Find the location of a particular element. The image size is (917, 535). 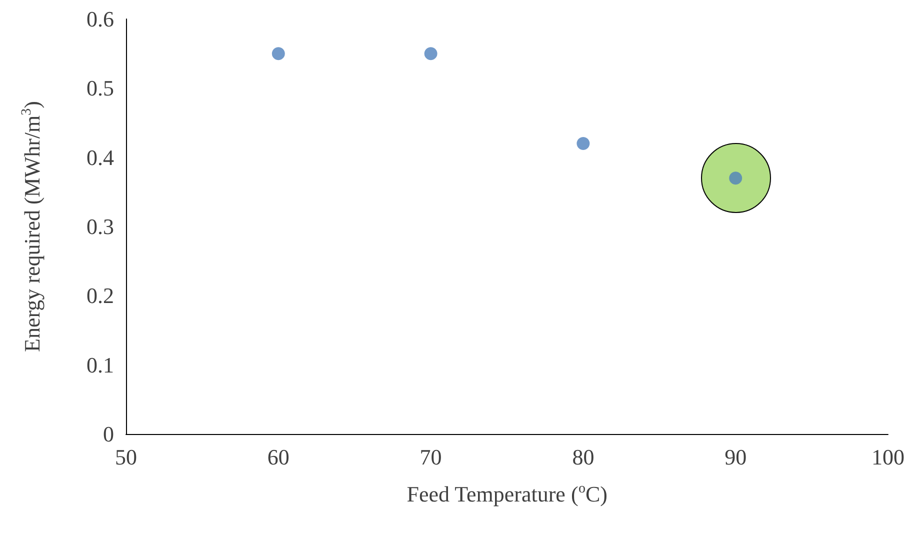

y-tick-label: 0.6 is located at coordinates (100, 19).